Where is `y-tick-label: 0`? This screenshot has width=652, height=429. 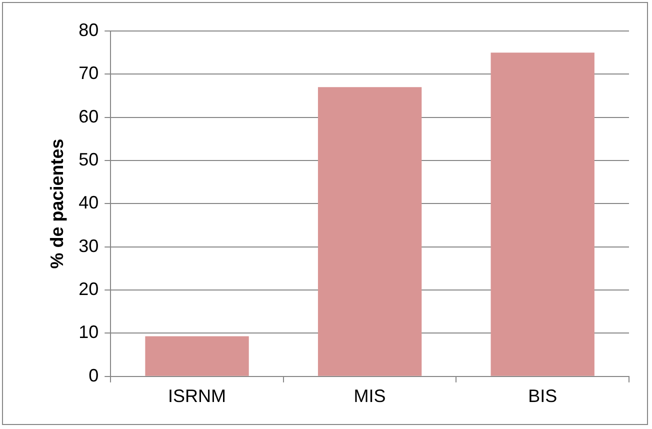
y-tick-label: 0 is located at coordinates (93, 375).